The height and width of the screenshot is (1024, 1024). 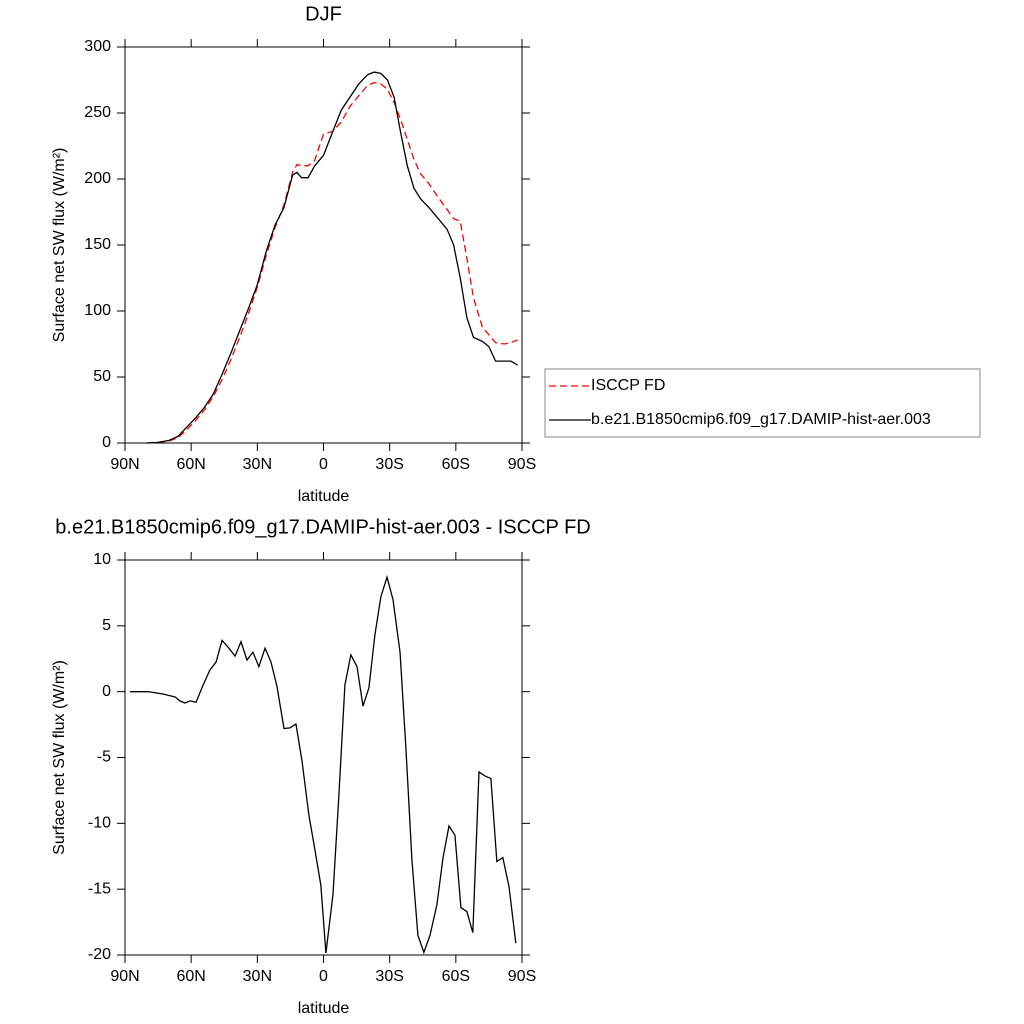 What do you see at coordinates (106, 625) in the screenshot?
I see `y-tick-label: 5` at bounding box center [106, 625].